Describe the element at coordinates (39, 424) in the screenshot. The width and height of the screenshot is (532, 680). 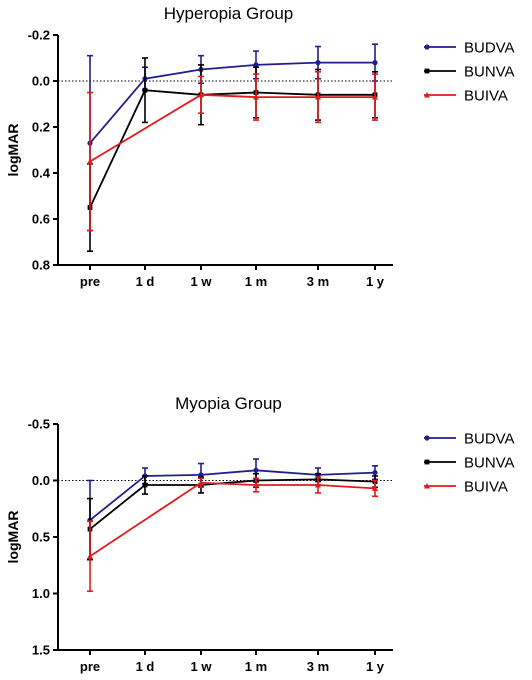
I see `y-tick-label: -0.5` at that location.